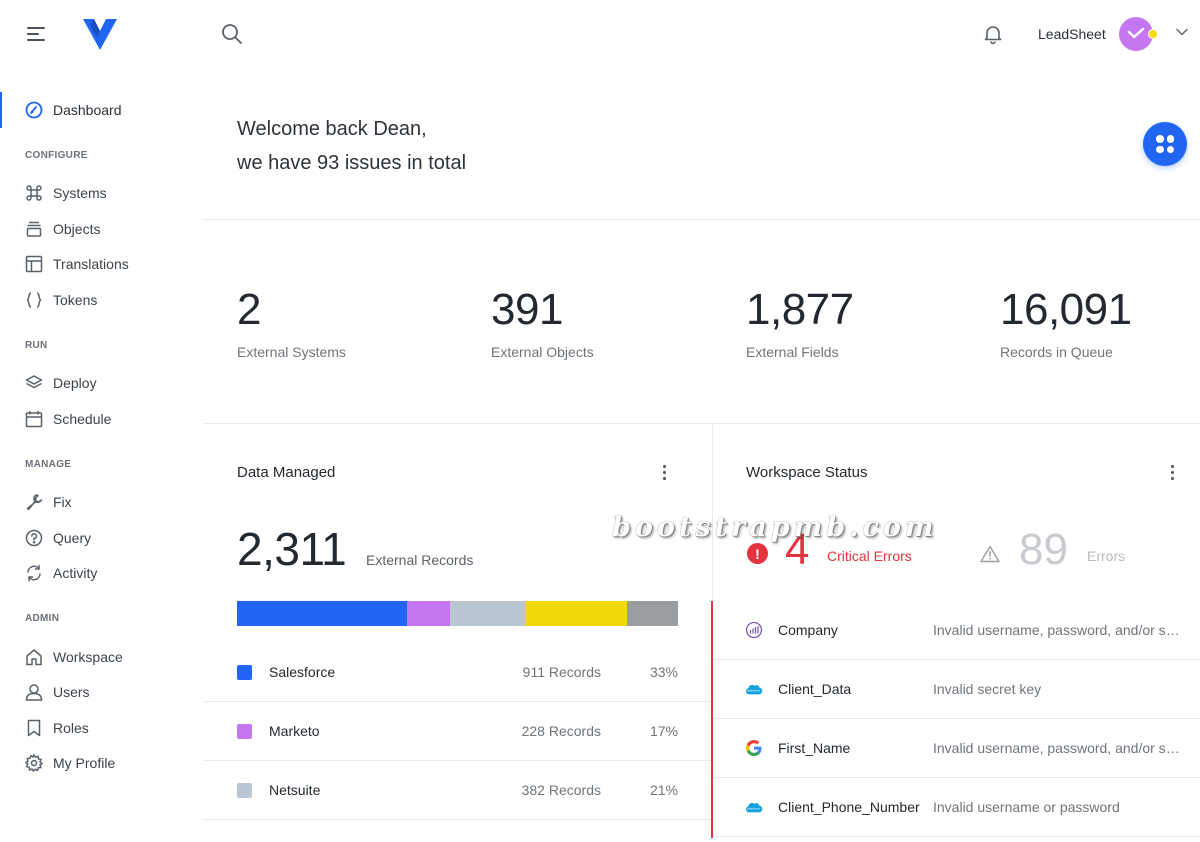 This screenshot has width=1200, height=842. What do you see at coordinates (808, 630) in the screenshot?
I see `field-name: Company` at bounding box center [808, 630].